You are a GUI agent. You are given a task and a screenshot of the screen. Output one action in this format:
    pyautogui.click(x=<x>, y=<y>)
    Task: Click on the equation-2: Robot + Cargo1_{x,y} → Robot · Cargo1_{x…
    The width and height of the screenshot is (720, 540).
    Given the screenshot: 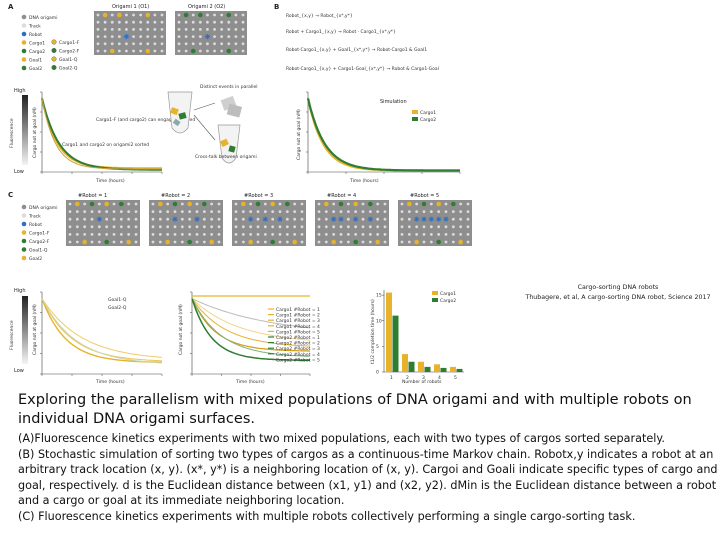 What is the action you would take?
    pyautogui.click(x=341, y=32)
    